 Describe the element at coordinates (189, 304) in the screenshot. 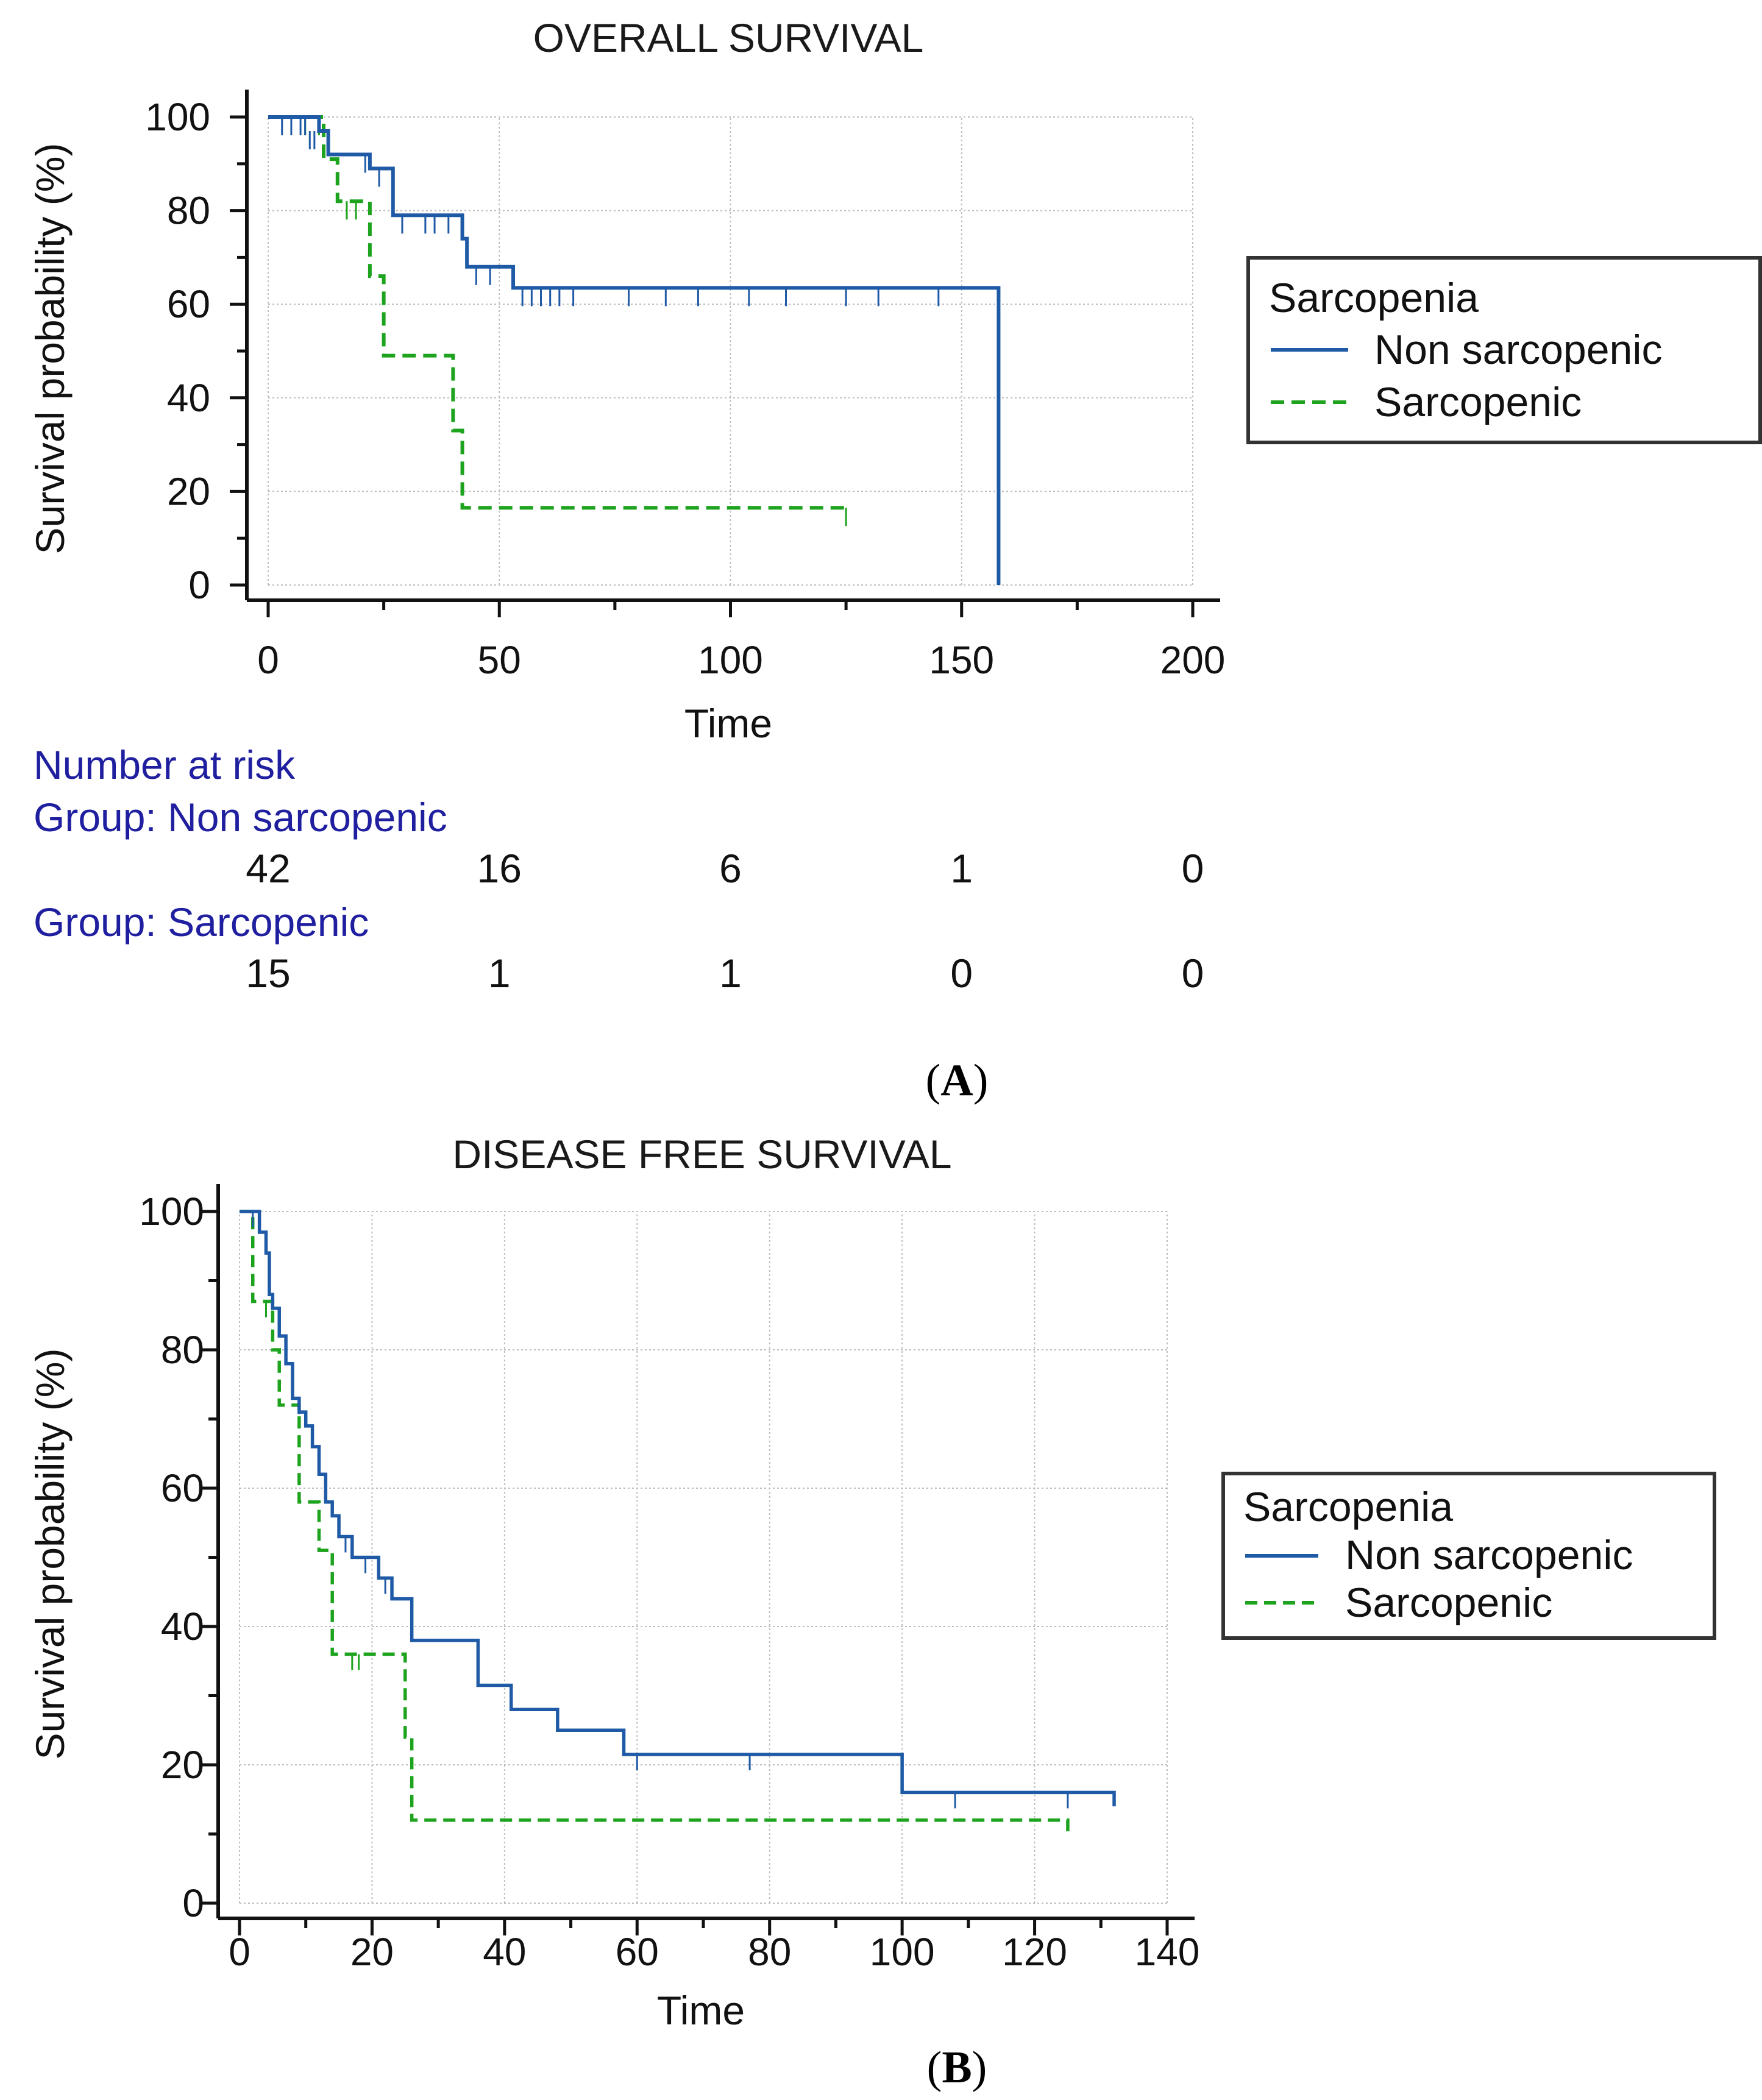

I see `chart-a-y-tick-label-3: 60` at that location.